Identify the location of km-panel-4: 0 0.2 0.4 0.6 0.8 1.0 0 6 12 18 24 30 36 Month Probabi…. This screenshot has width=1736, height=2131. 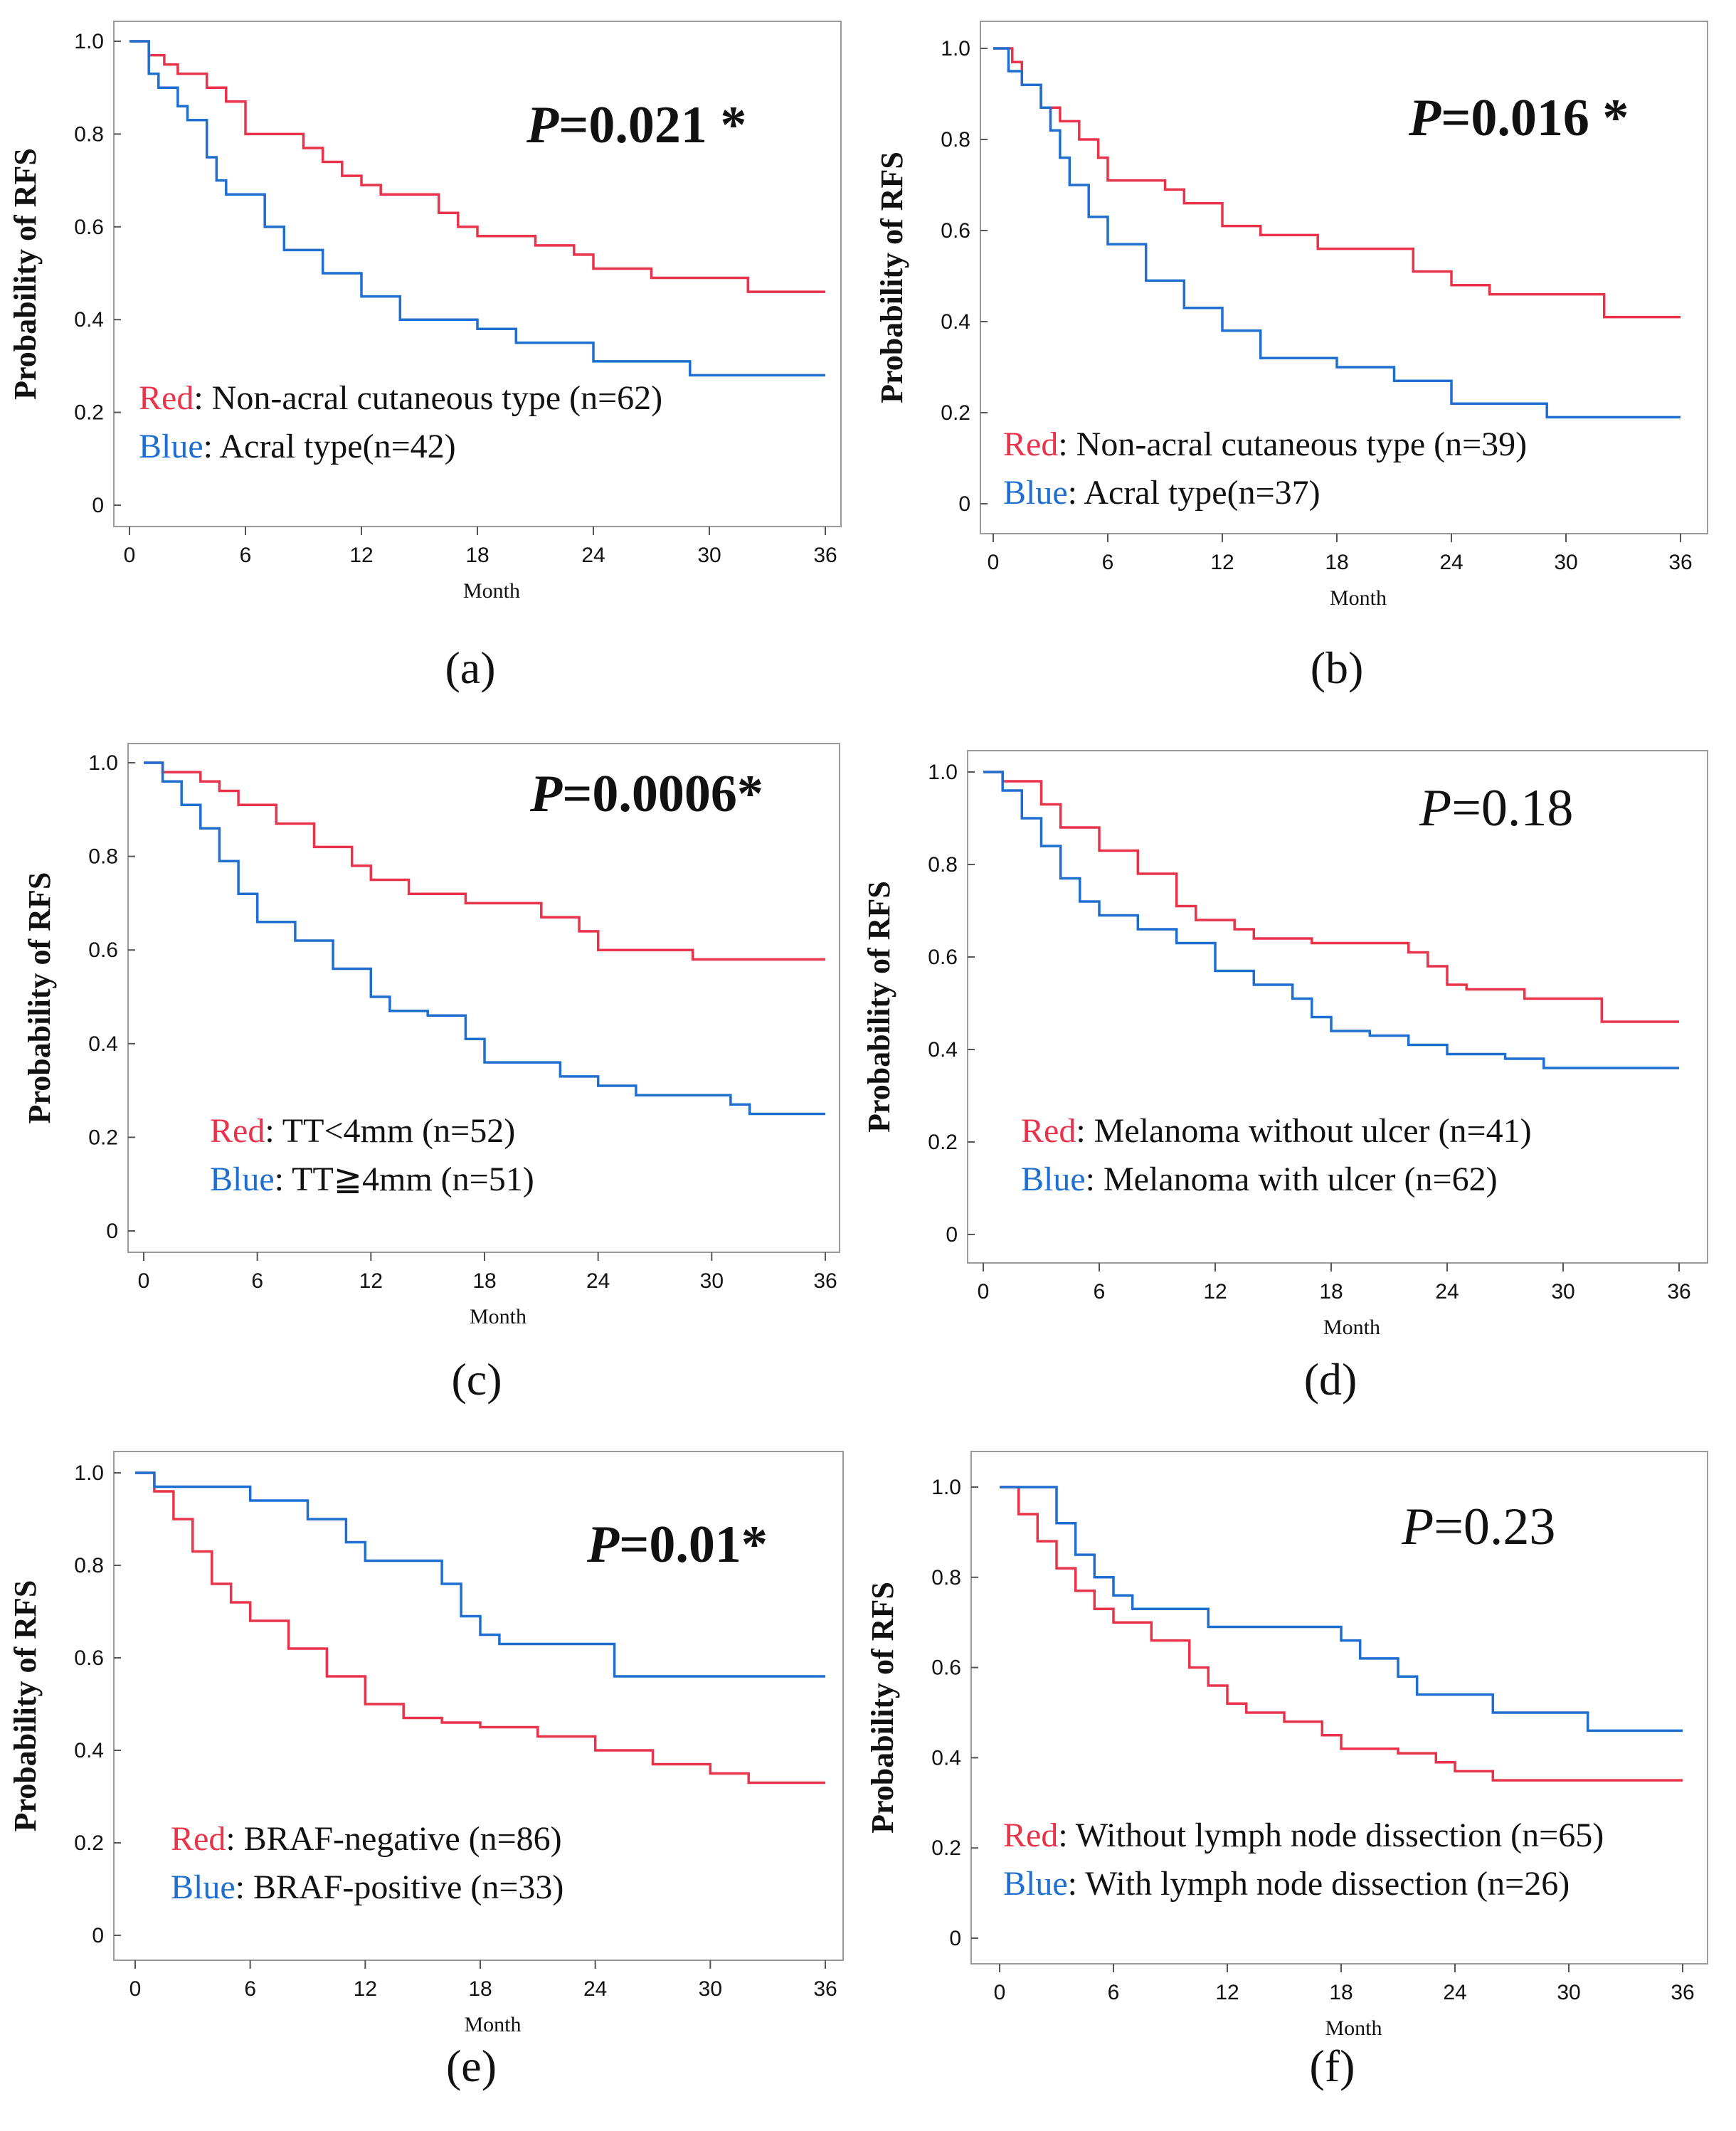
(1285, 1077).